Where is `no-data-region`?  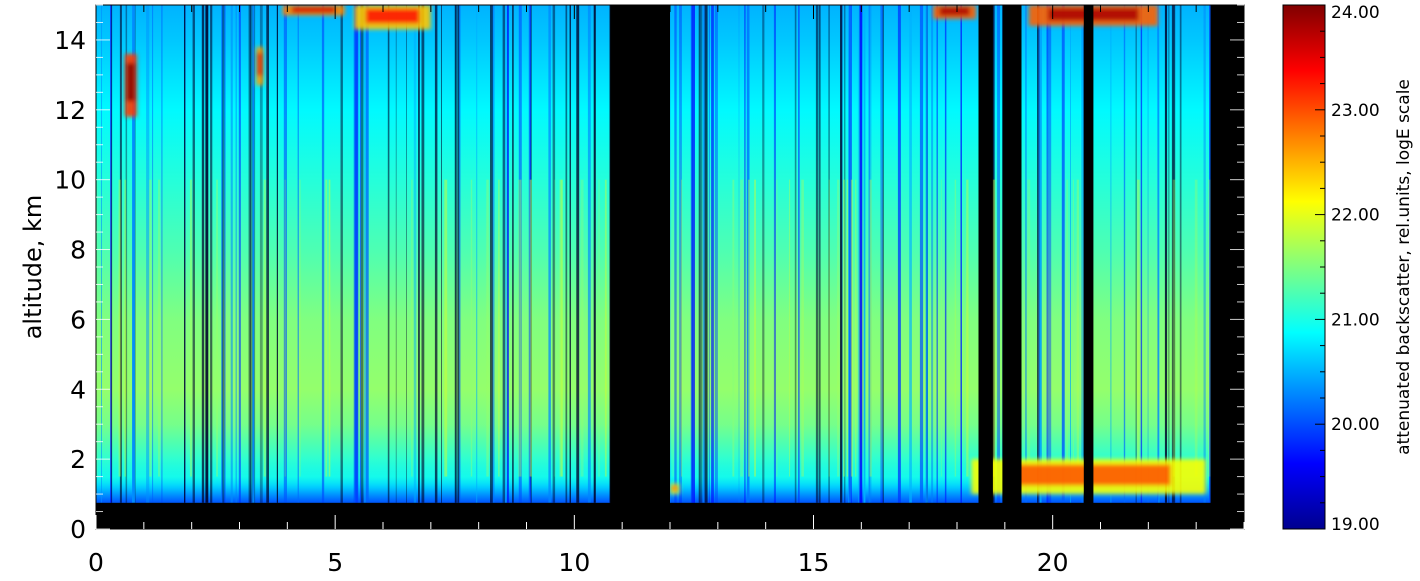
no-data-region is located at coordinates (1012, 267).